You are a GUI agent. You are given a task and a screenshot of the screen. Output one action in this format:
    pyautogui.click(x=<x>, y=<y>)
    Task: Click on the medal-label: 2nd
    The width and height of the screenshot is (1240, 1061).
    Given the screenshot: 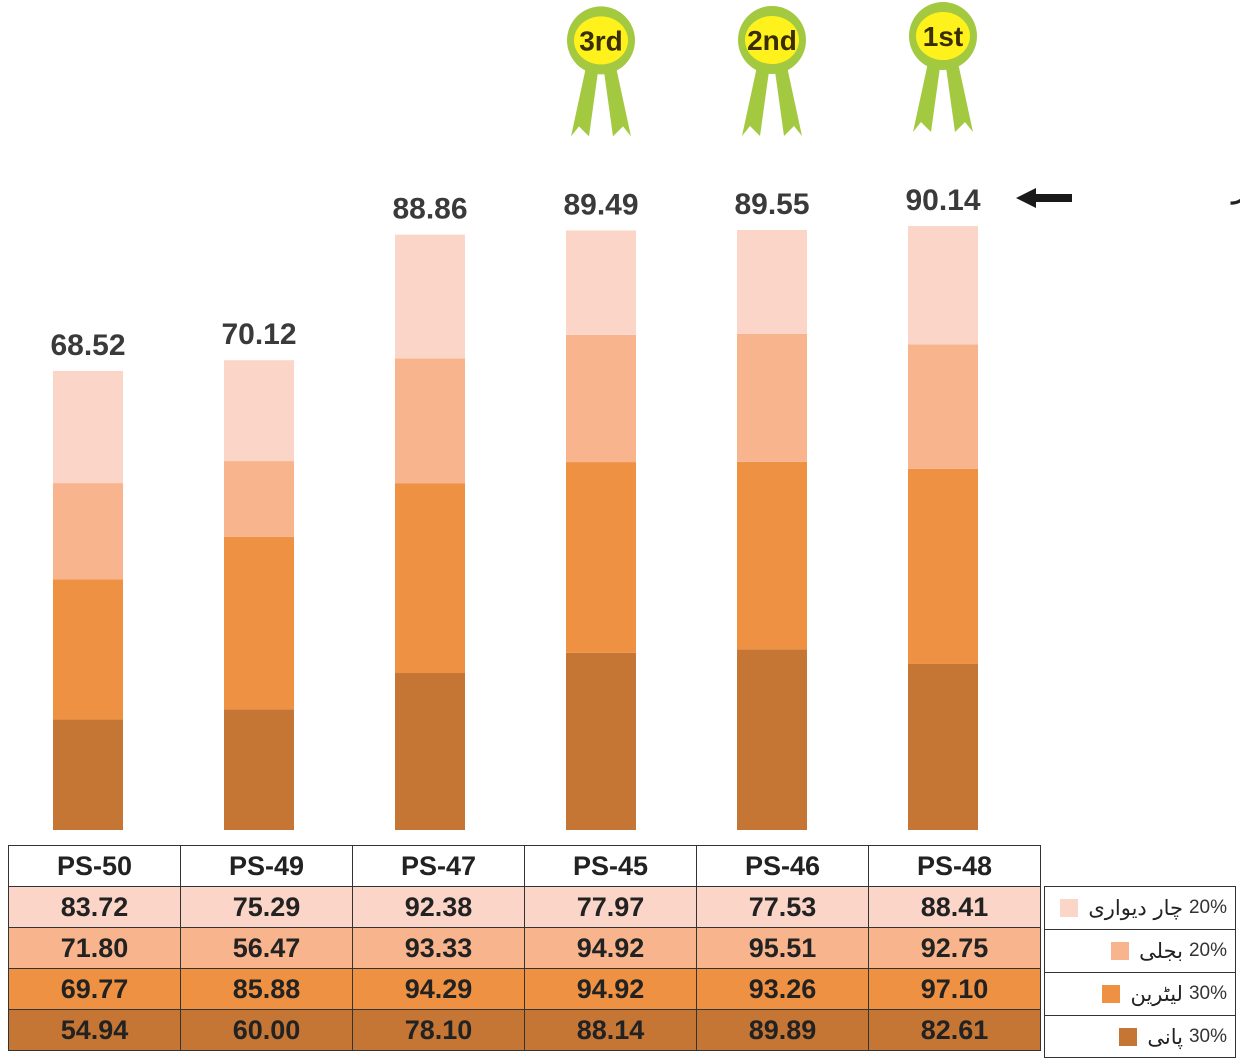 What is the action you would take?
    pyautogui.click(x=772, y=40)
    